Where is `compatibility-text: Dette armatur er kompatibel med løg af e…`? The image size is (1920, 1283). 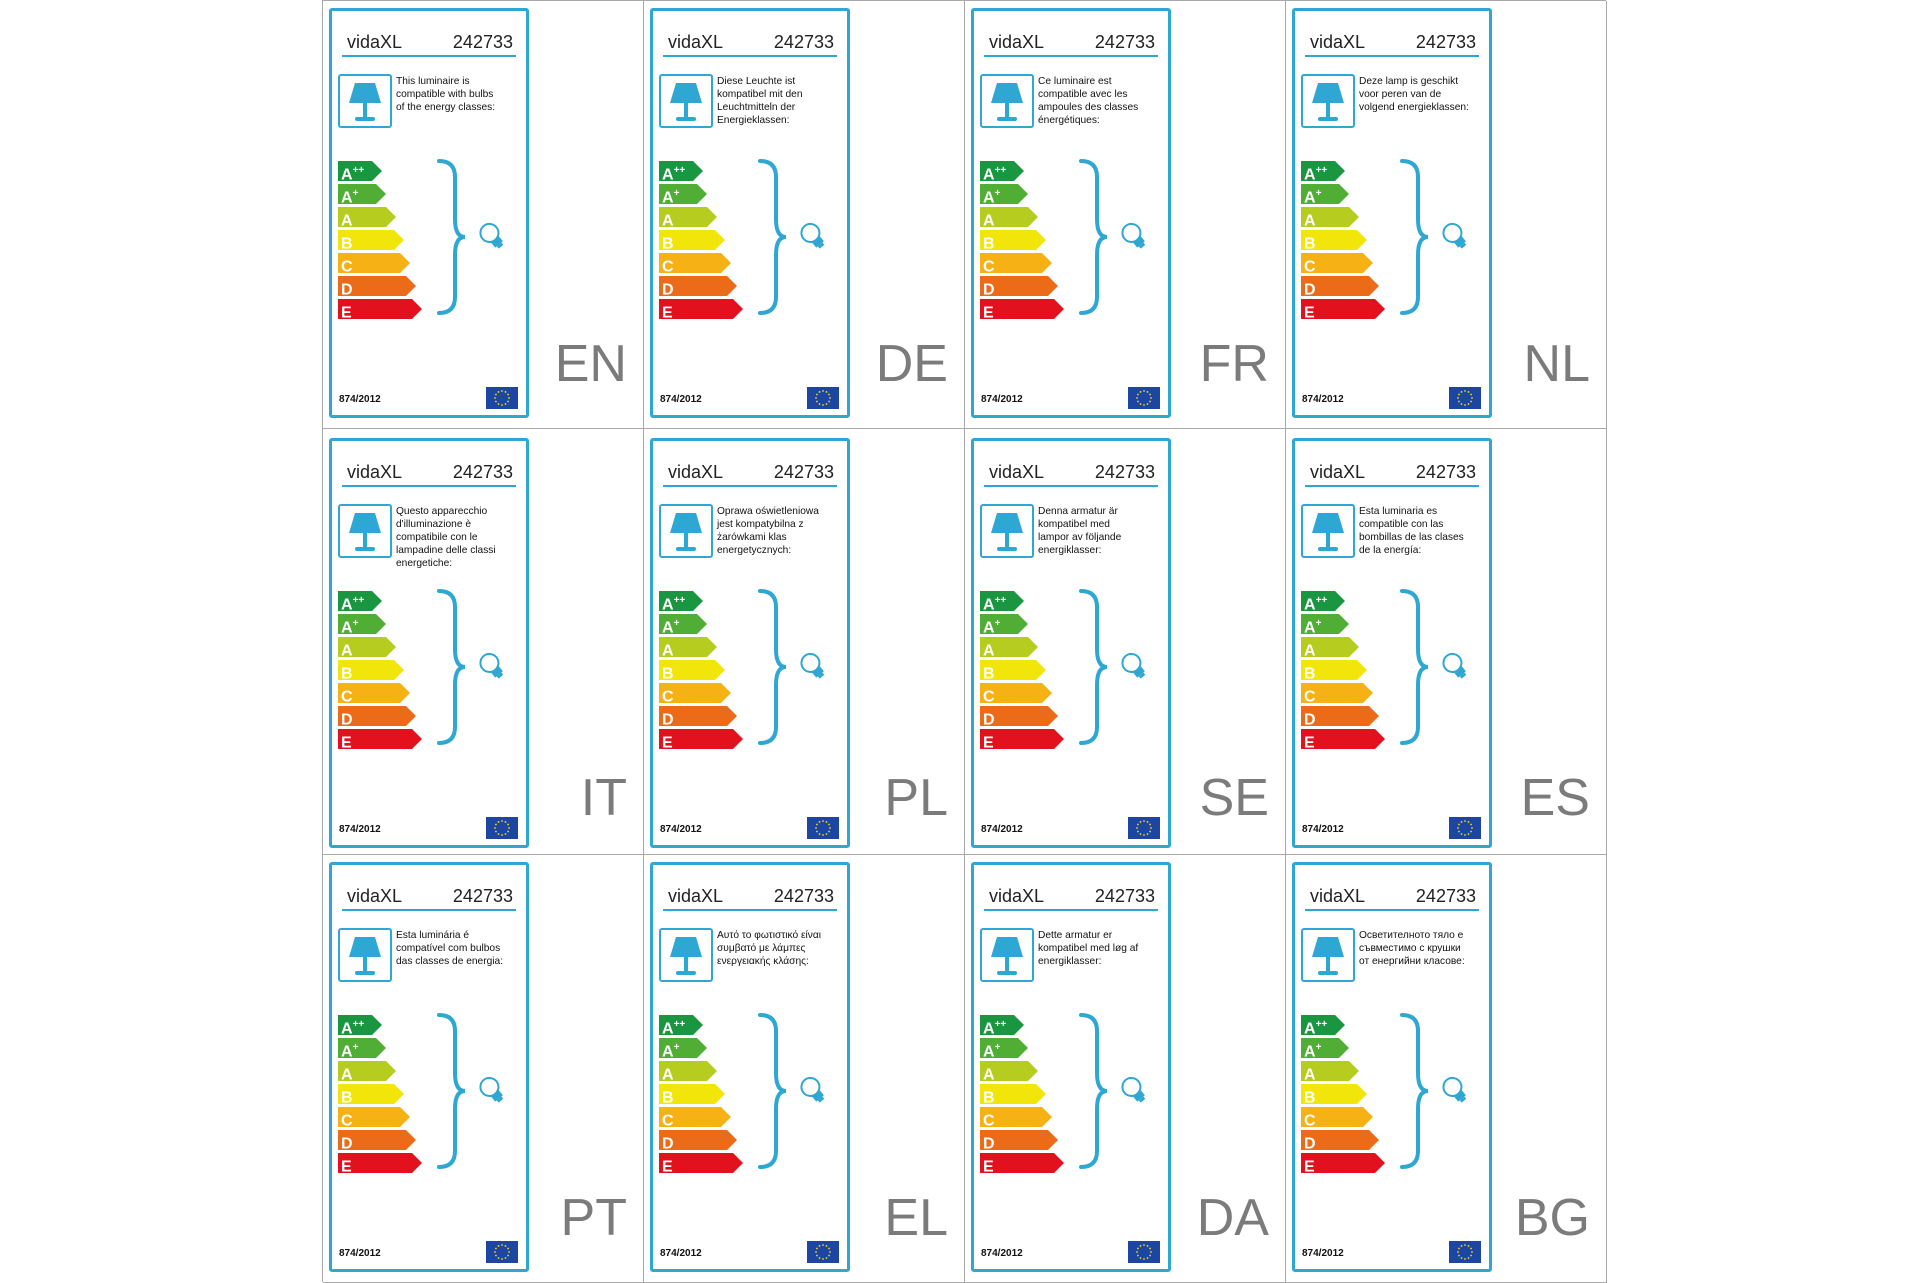
compatibility-text: Dette armatur er kompatibel med løg af e… is located at coordinates (1088, 948).